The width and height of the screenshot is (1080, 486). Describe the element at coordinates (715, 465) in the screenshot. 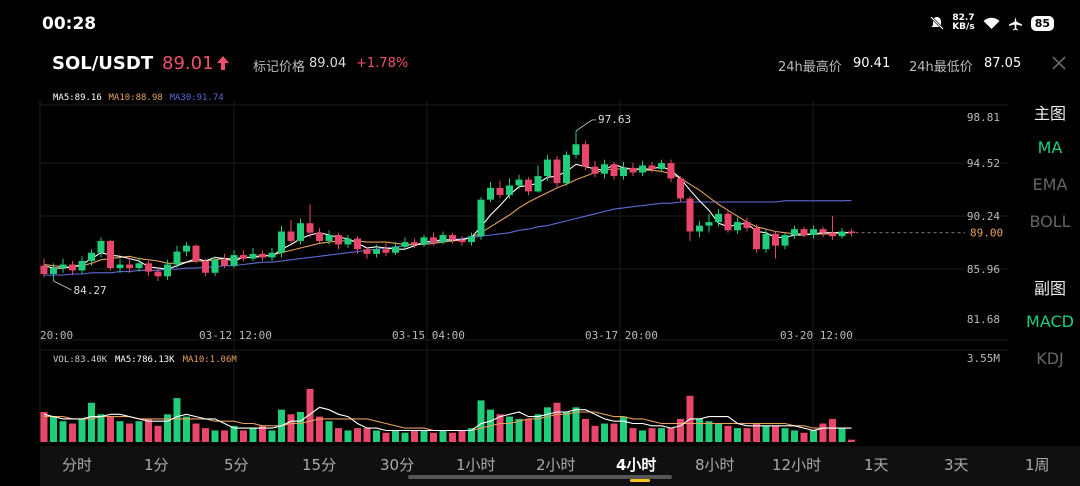

I see `tab-9: 8小时` at that location.